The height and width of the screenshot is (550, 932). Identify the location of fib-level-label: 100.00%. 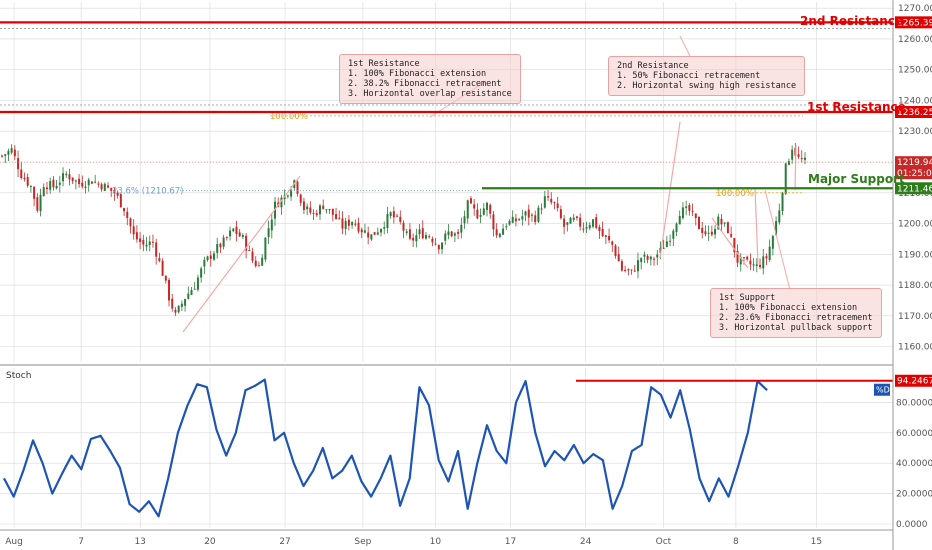
(289, 117).